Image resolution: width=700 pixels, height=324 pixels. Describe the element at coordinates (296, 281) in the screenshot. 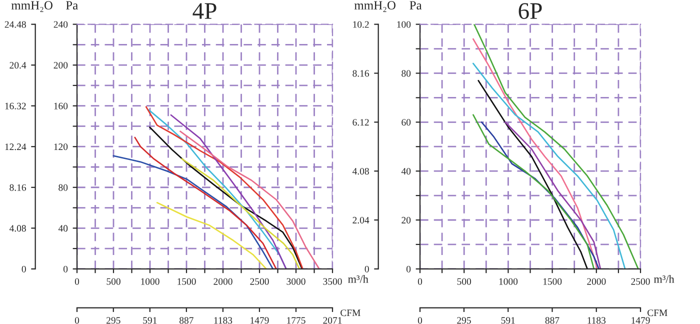

I see `x-tick-label: 3000` at that location.